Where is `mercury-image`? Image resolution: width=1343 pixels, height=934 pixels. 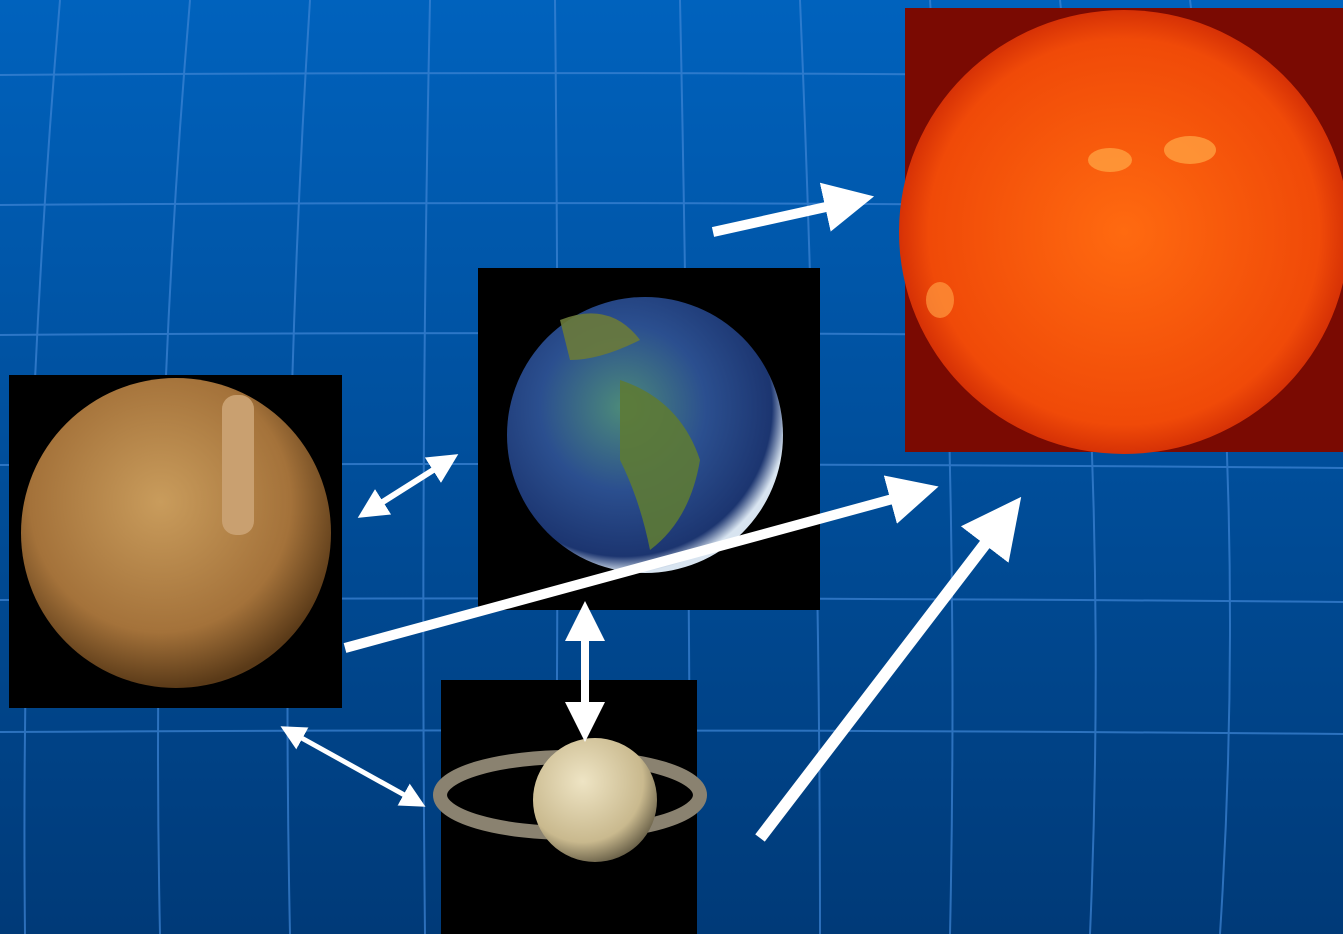
mercury-image is located at coordinates (175, 541).